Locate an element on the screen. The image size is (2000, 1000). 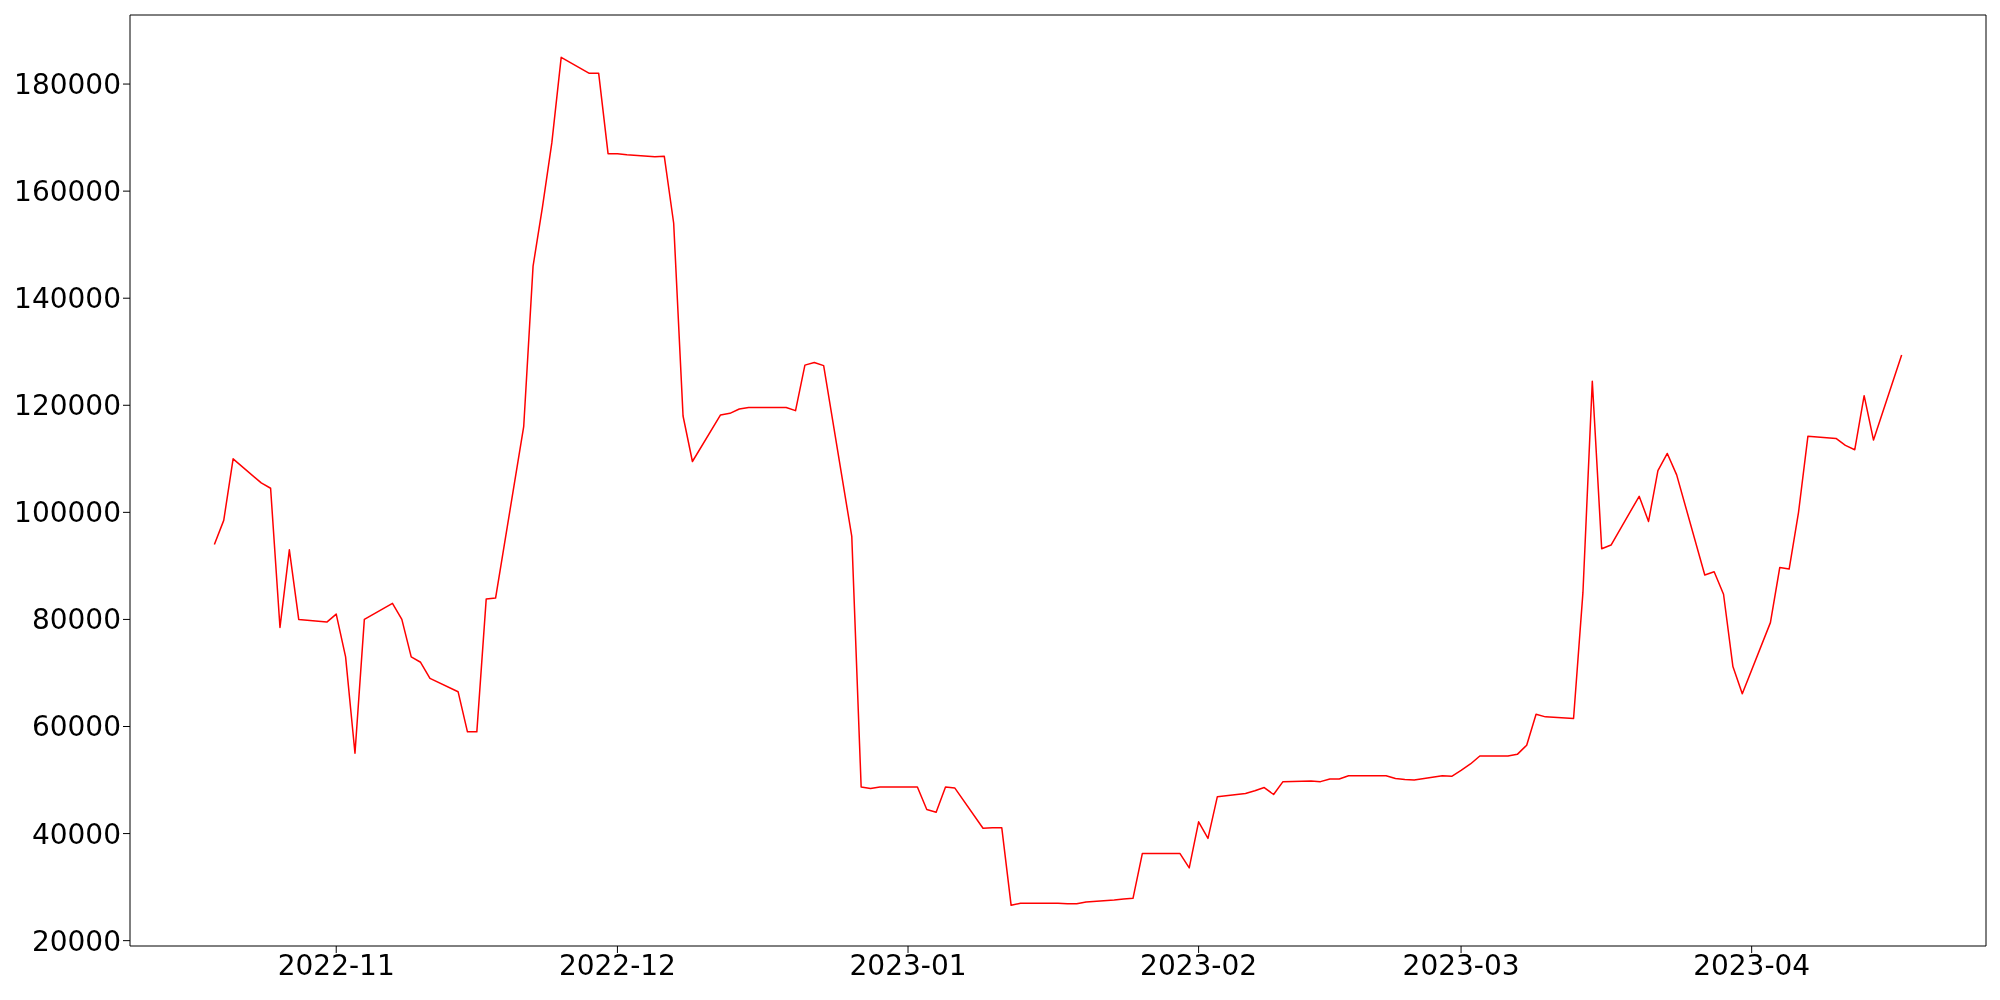
x-tick-label: 2023-04 is located at coordinates (1752, 965).